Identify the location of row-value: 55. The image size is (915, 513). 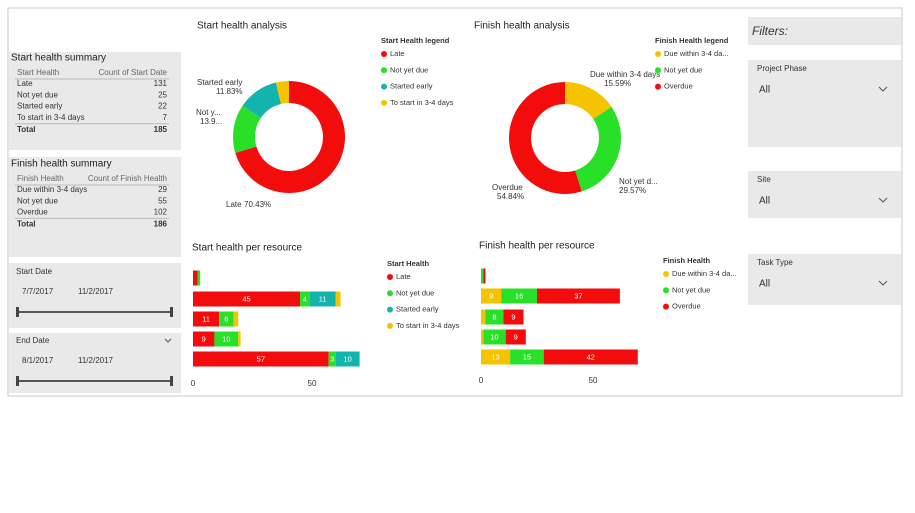
(162, 200).